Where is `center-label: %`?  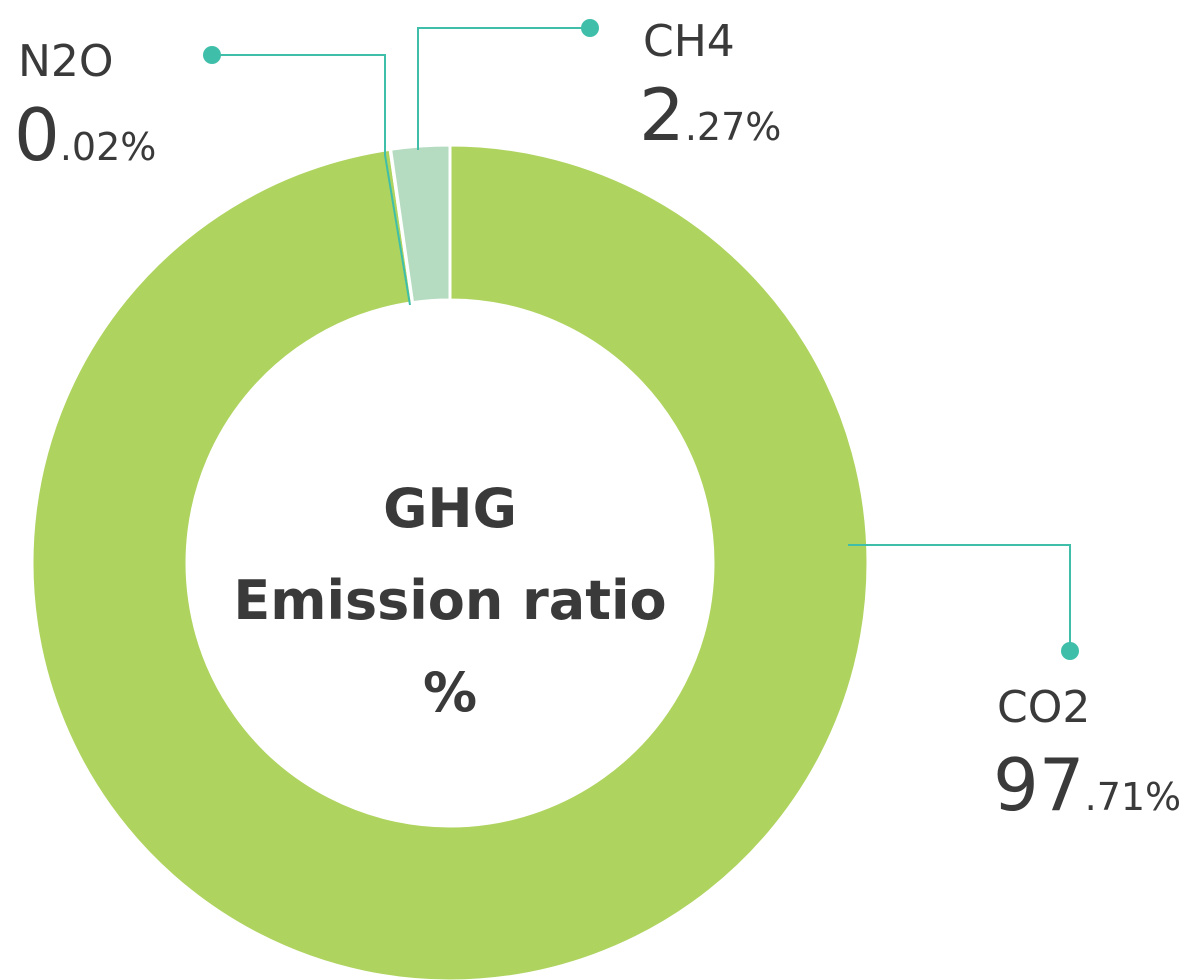
center-label: % is located at coordinates (450, 692).